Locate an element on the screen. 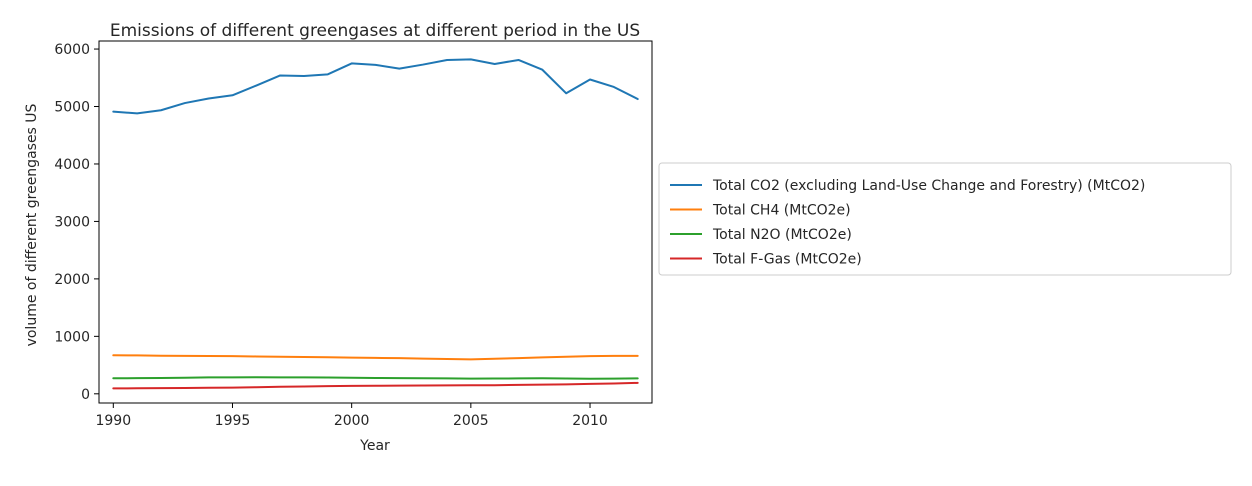 Image resolution: width=1252 pixels, height=486 pixels. legend-label-2: Total CH4 (MtCO2e) is located at coordinates (781, 211).